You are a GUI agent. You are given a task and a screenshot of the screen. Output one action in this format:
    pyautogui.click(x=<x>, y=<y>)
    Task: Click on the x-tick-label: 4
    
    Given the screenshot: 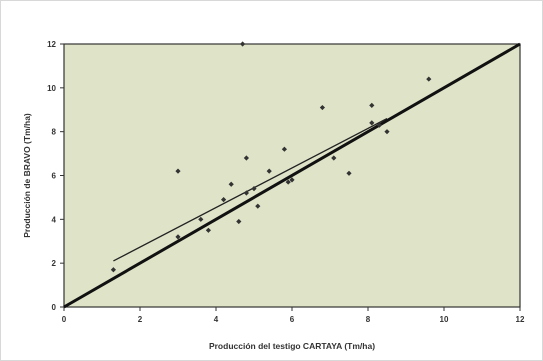 What is the action you would take?
    pyautogui.click(x=216, y=319)
    